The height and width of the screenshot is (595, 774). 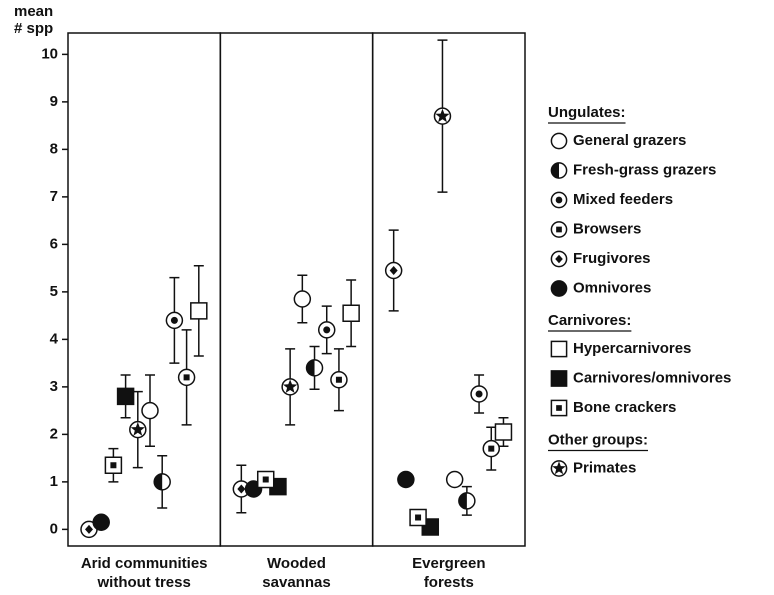 I want to click on x-category-label: Arid communities, so click(x=144, y=563).